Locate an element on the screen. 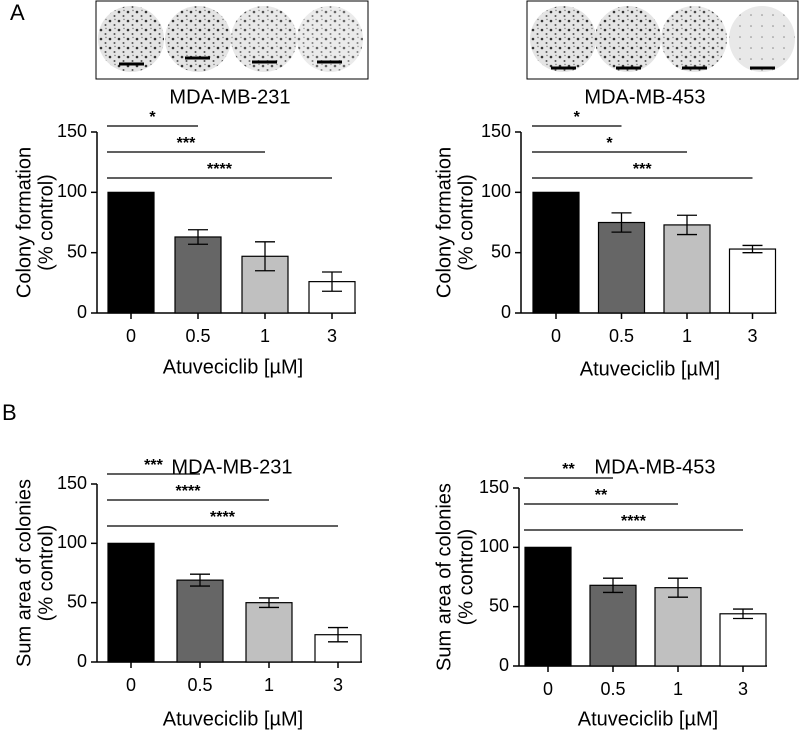 The height and width of the screenshot is (732, 800). panel-label: A is located at coordinates (17, 12).